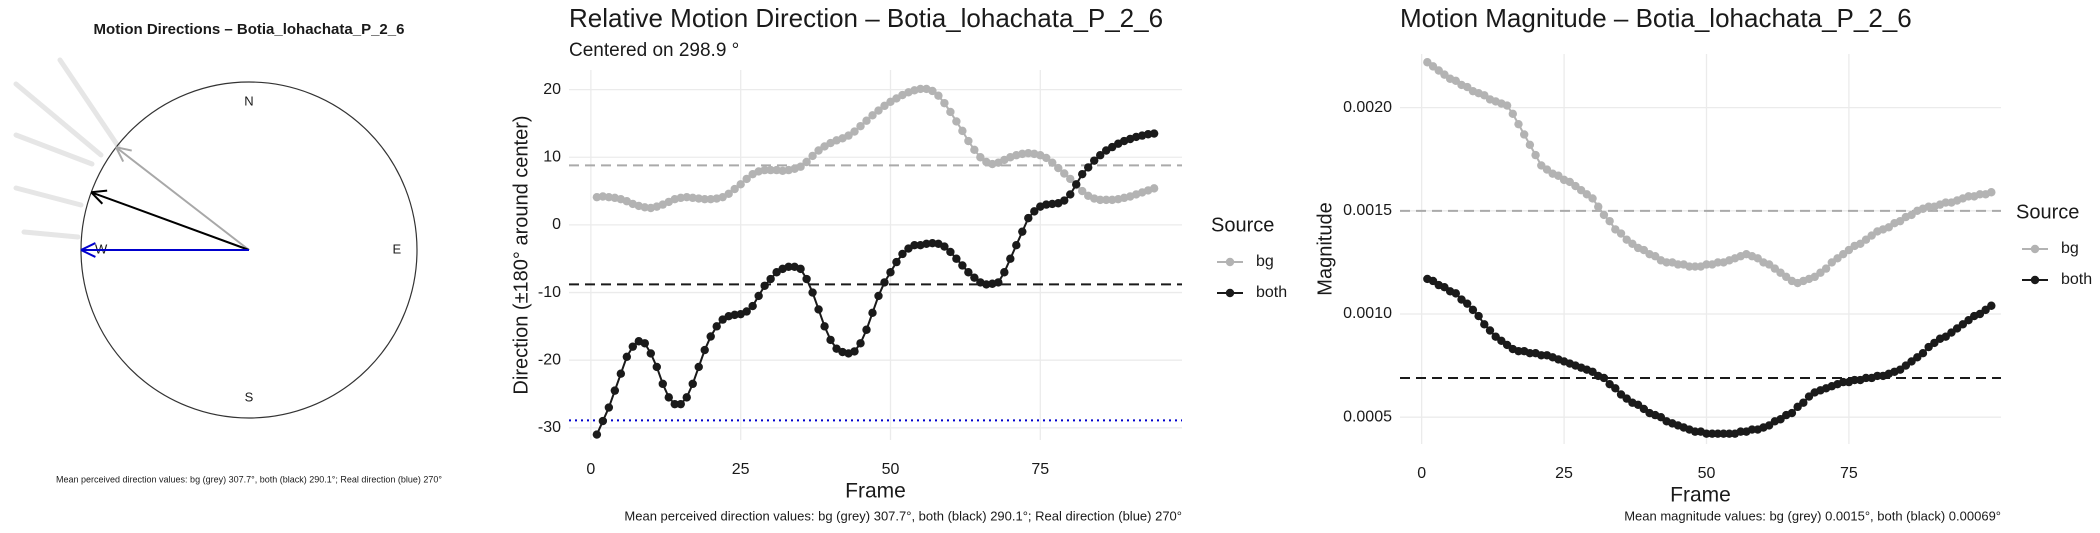 The height and width of the screenshot is (533, 2100). I want to click on y-tick-label: 20, so click(552, 89).